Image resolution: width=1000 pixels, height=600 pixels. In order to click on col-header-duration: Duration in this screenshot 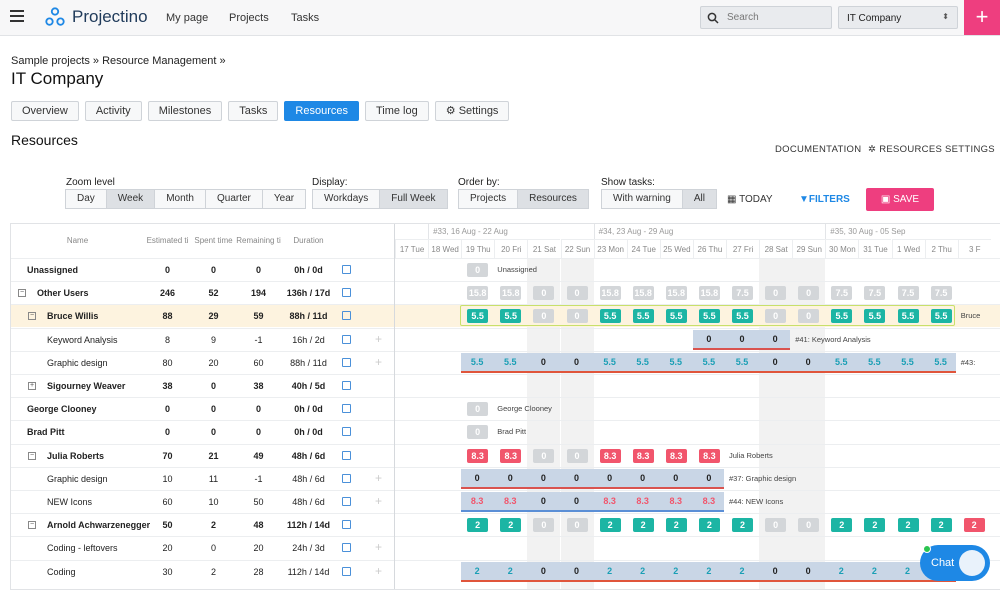, I will do `click(308, 240)`.